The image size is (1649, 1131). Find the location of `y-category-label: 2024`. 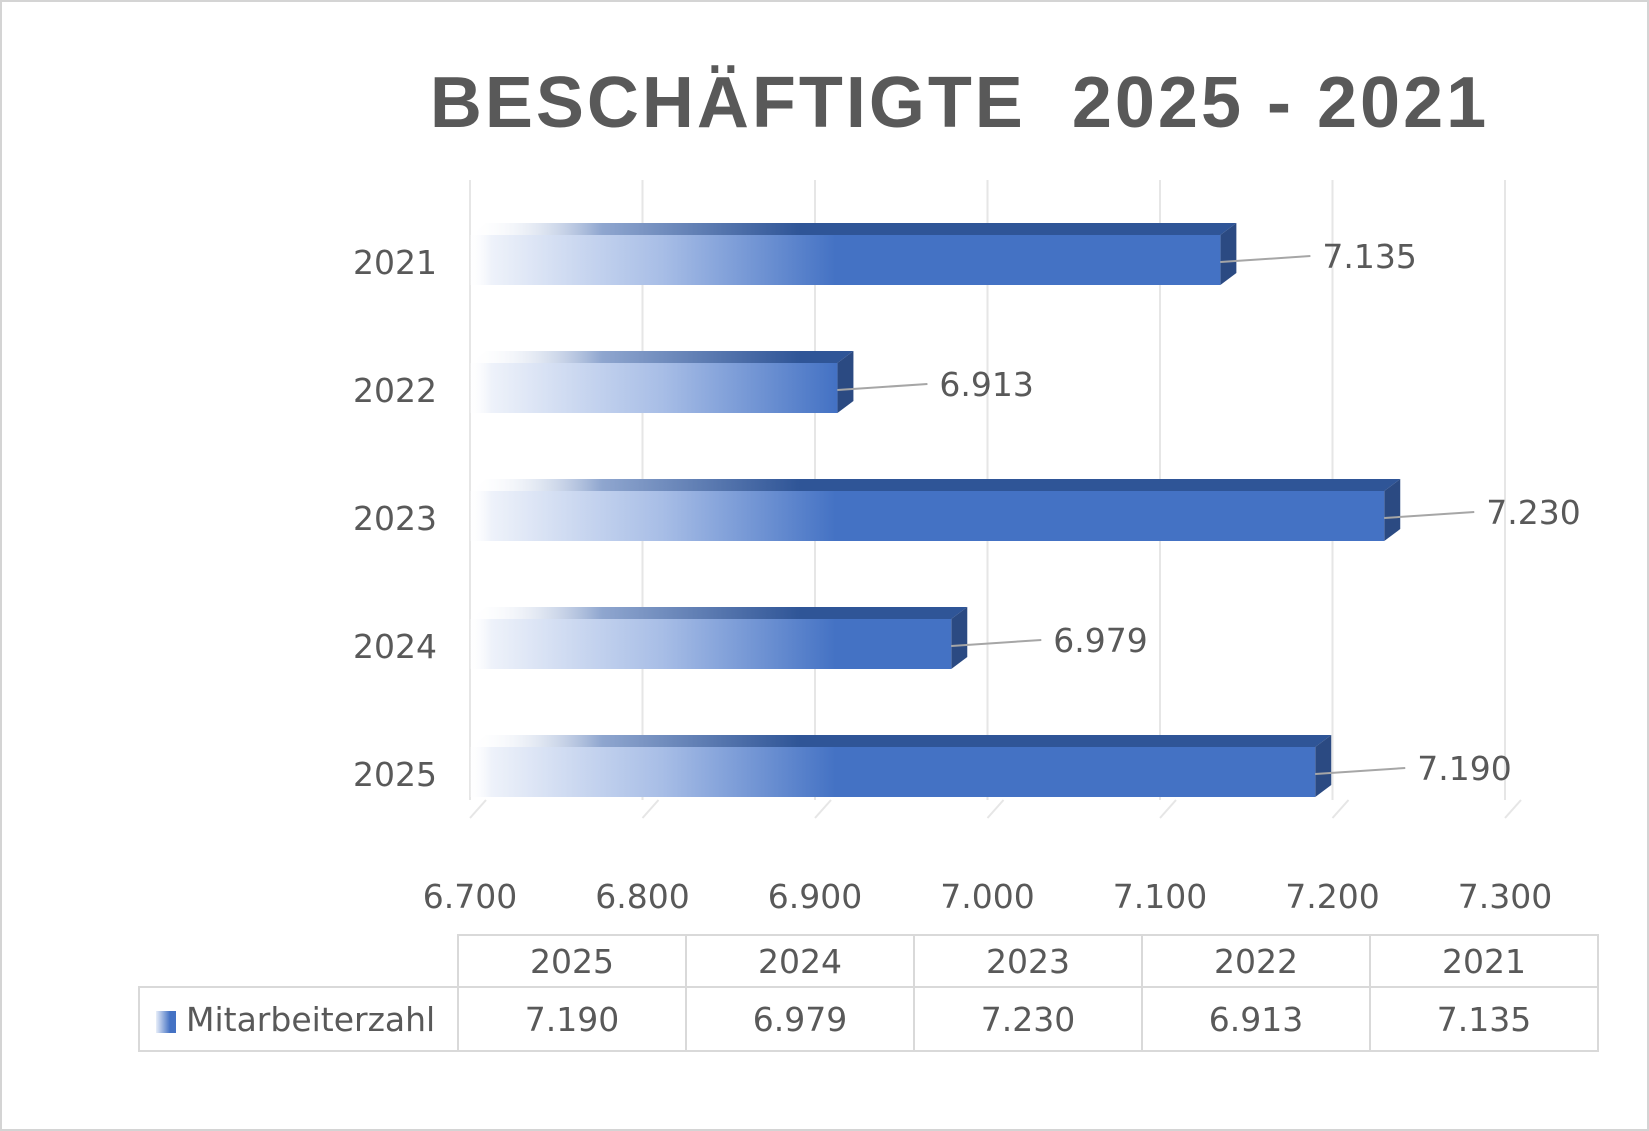

y-category-label: 2024 is located at coordinates (395, 646).